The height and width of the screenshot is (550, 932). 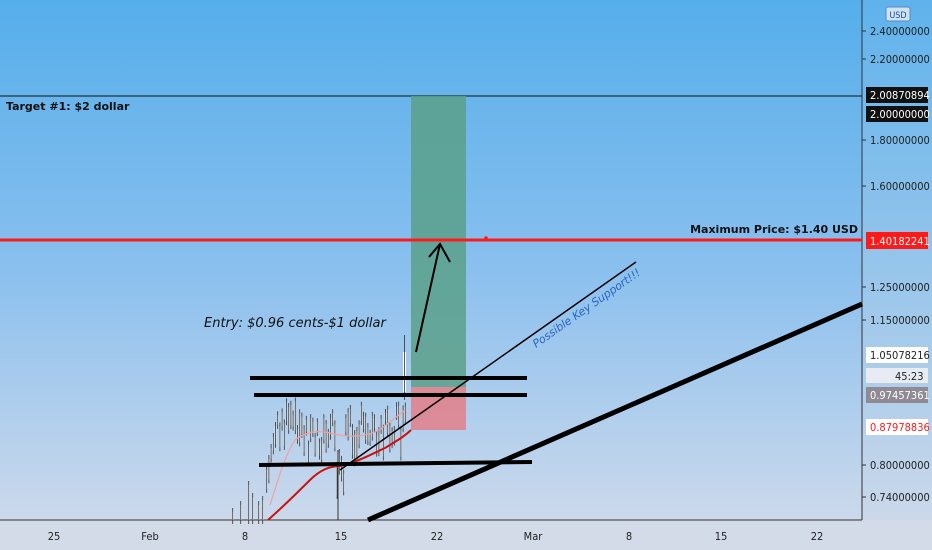 I want to click on price-label-current: 1.05078216, so click(x=900, y=355).